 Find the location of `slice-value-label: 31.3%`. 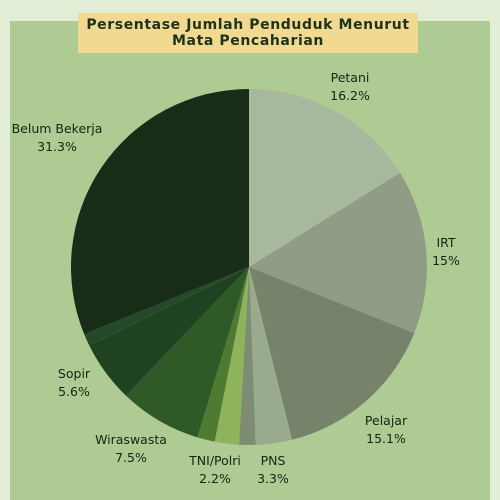

slice-value-label: 31.3% is located at coordinates (57, 146).